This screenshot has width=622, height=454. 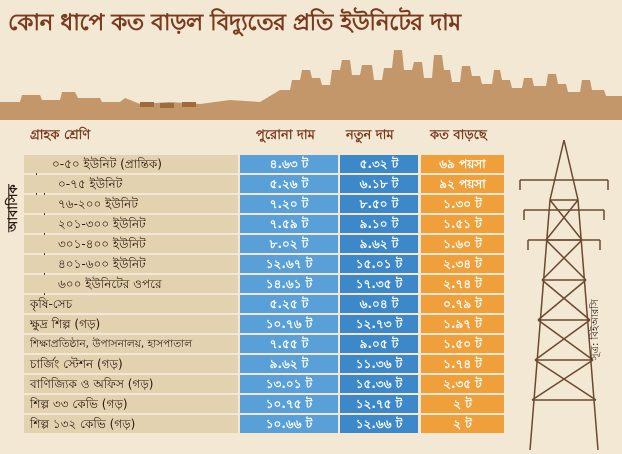 What do you see at coordinates (370, 135) in the screenshot?
I see `header-new-price: নতুন দাম` at bounding box center [370, 135].